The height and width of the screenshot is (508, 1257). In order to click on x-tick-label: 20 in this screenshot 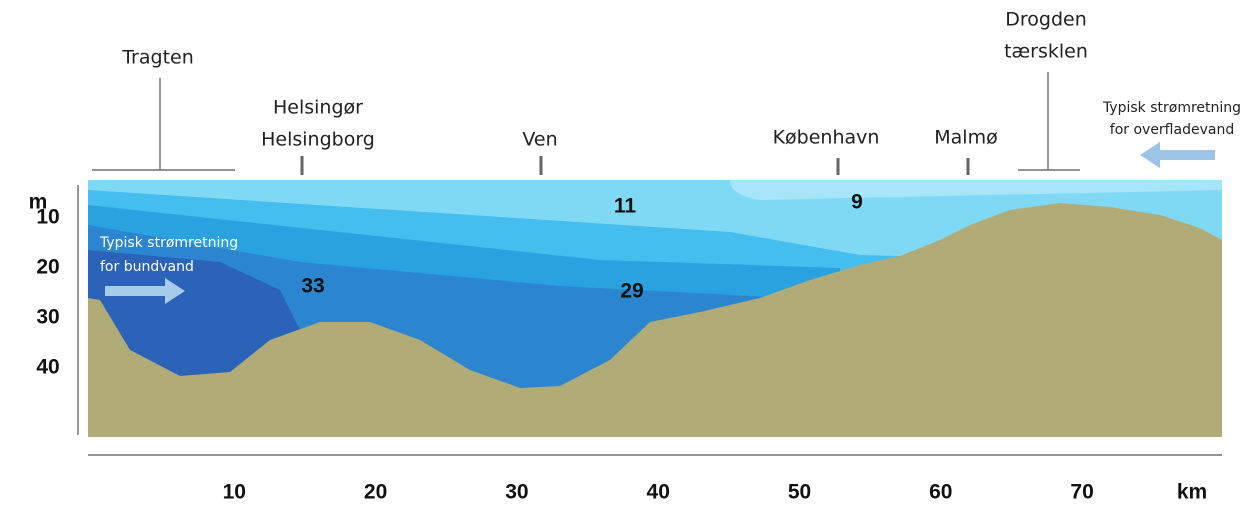, I will do `click(375, 492)`.